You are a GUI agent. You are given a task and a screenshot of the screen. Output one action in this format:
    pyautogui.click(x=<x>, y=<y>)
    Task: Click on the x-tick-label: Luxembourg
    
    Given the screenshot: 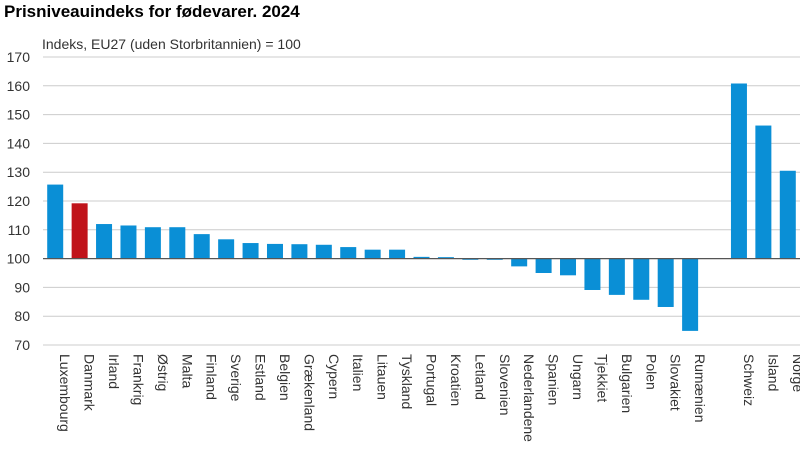 What is the action you would take?
    pyautogui.click(x=65, y=393)
    